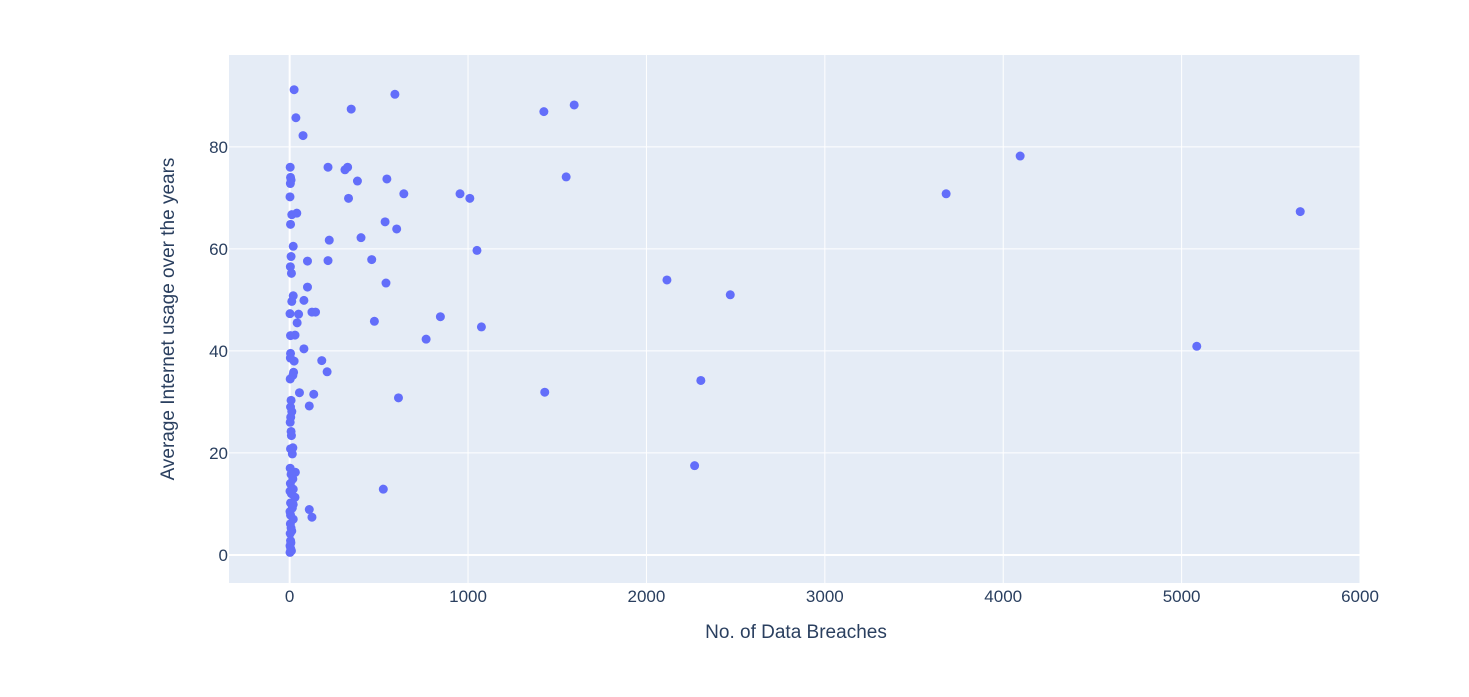  I want to click on x-tick-label: 5000, so click(1182, 596).